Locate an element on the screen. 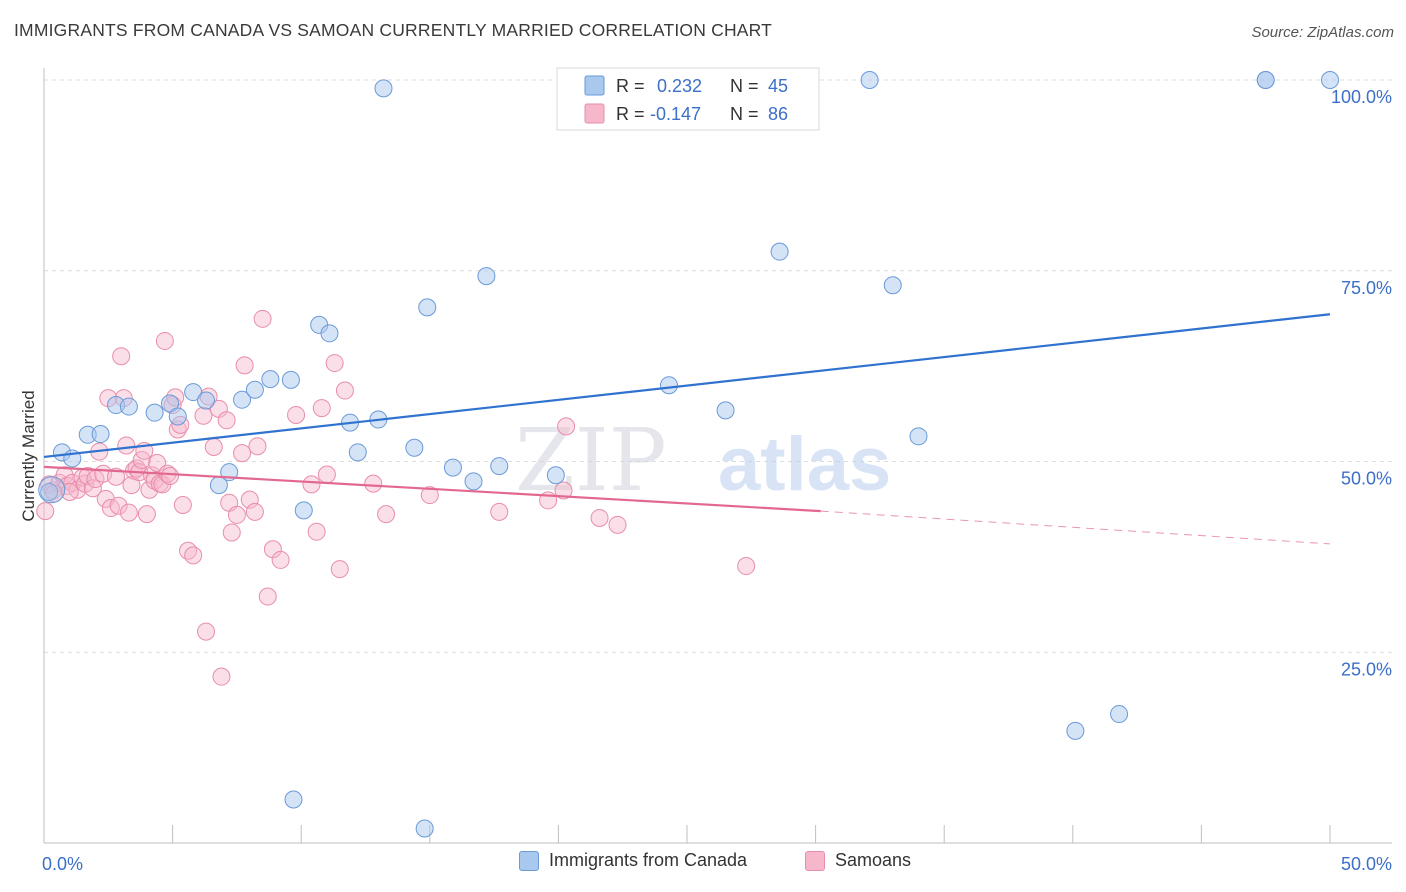  legend-swatch-samoans is located at coordinates (815, 860).